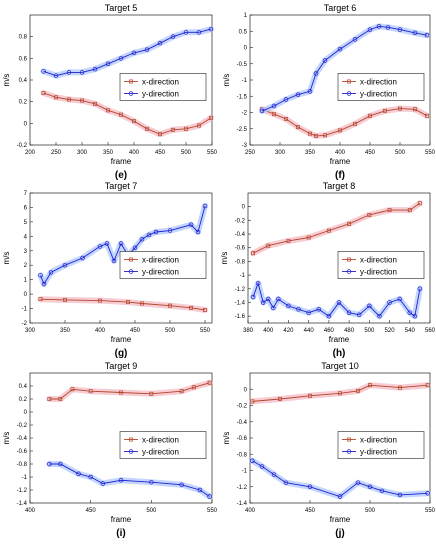 The width and height of the screenshot is (436, 555). I want to click on y-tick-label: 4, so click(26, 237).